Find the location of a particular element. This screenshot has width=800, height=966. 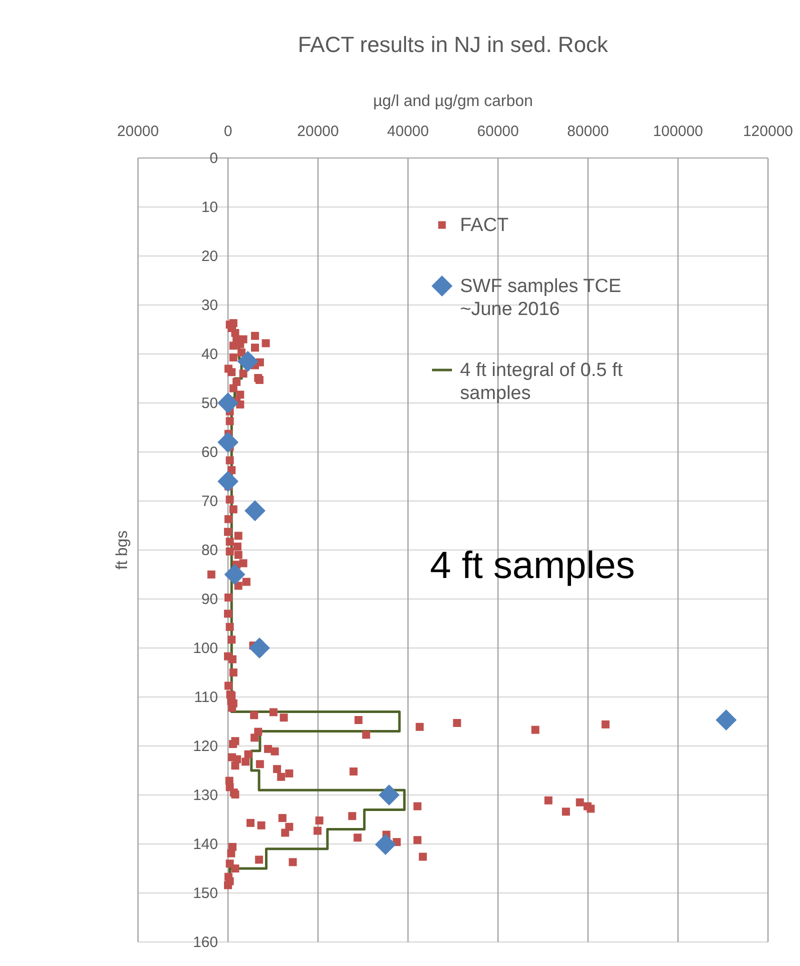

x-axis-title: µg/l and µg/gm carbon is located at coordinates (453, 101).